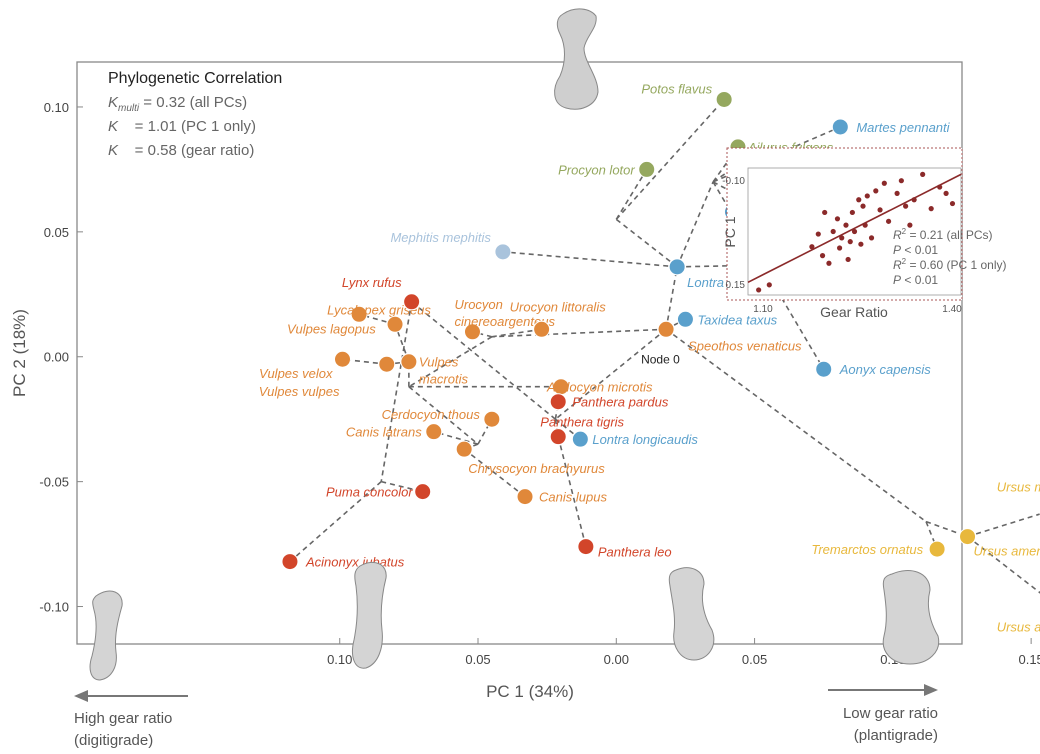 The height and width of the screenshot is (754, 1040). I want to click on label-panthera-leo: Panthera leo, so click(635, 552).